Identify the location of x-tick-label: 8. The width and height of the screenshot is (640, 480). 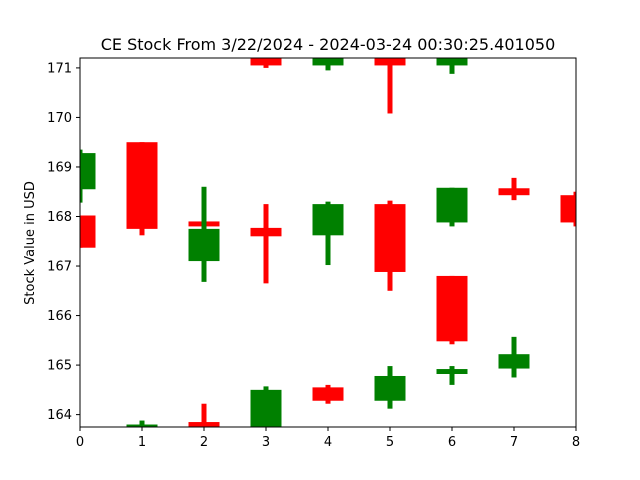
(576, 442).